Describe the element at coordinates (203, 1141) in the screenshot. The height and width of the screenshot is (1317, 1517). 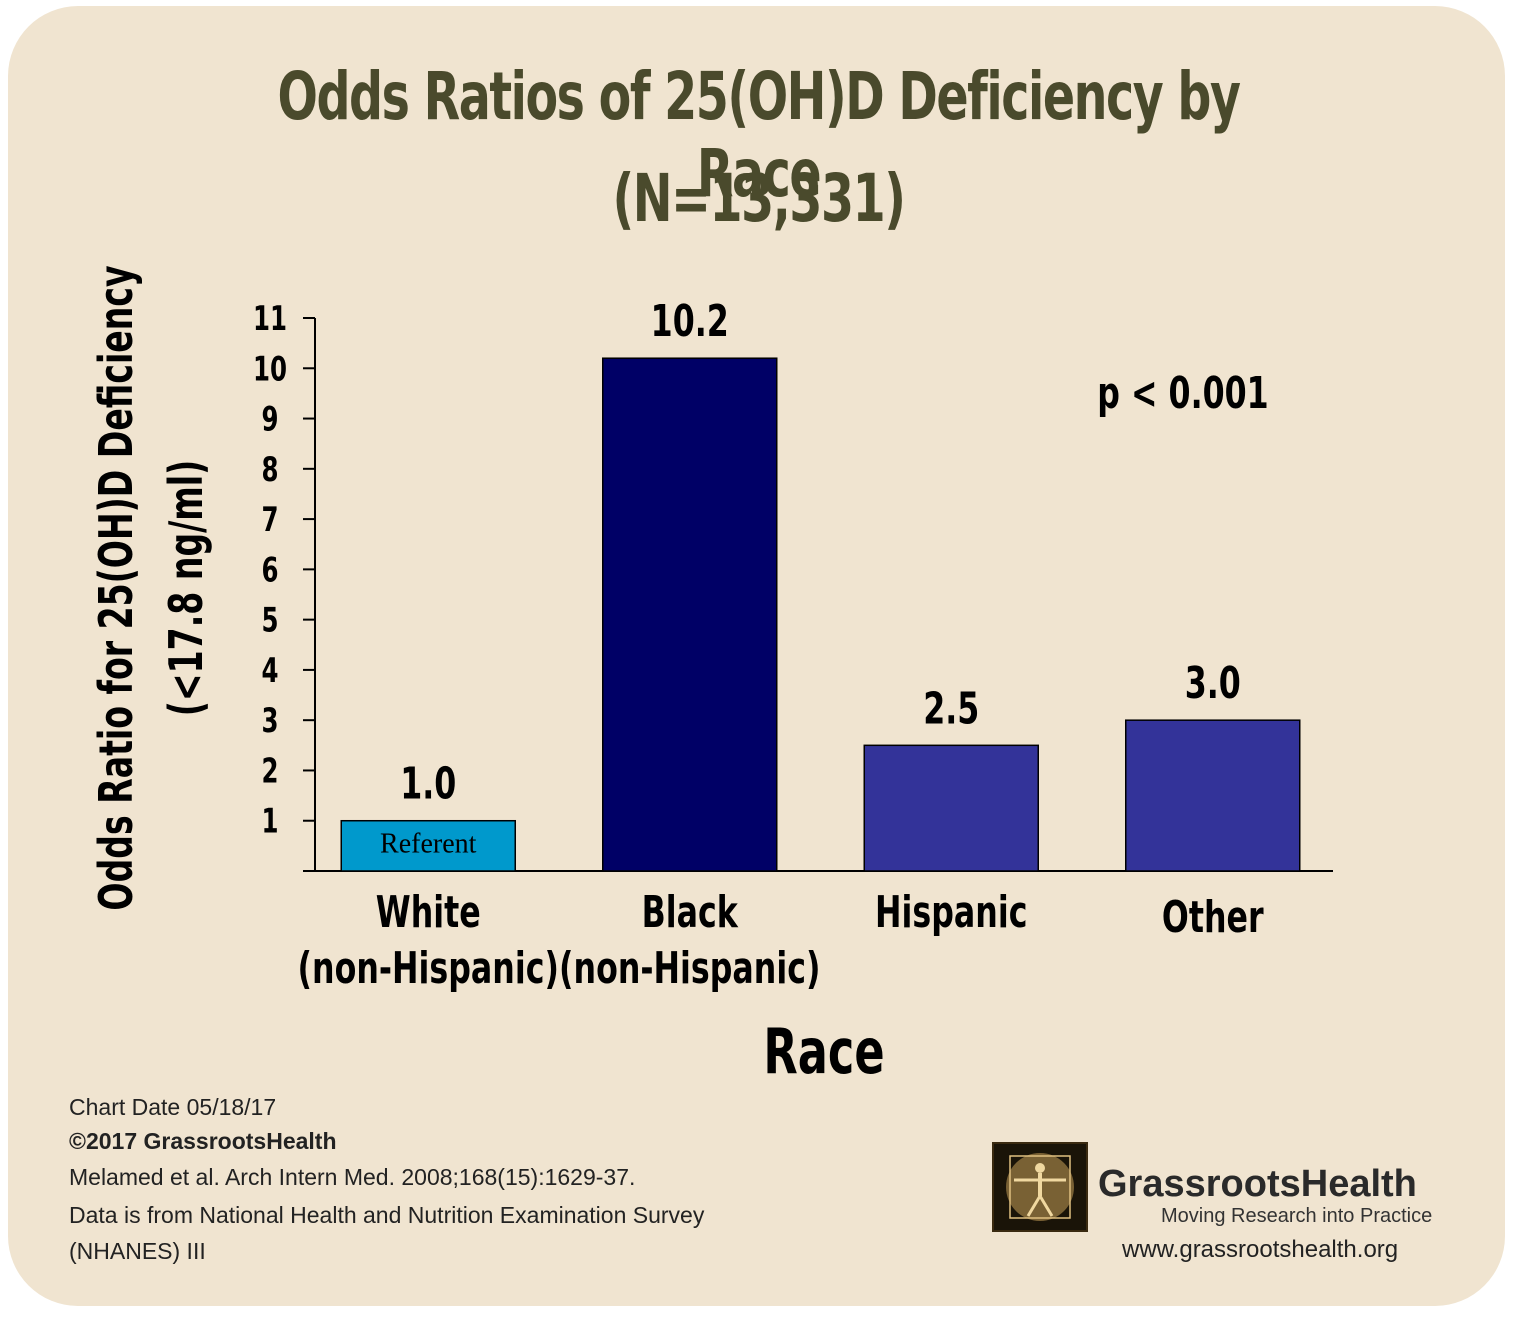
I see `copyright: ©2017 GrassrootsHealth` at that location.